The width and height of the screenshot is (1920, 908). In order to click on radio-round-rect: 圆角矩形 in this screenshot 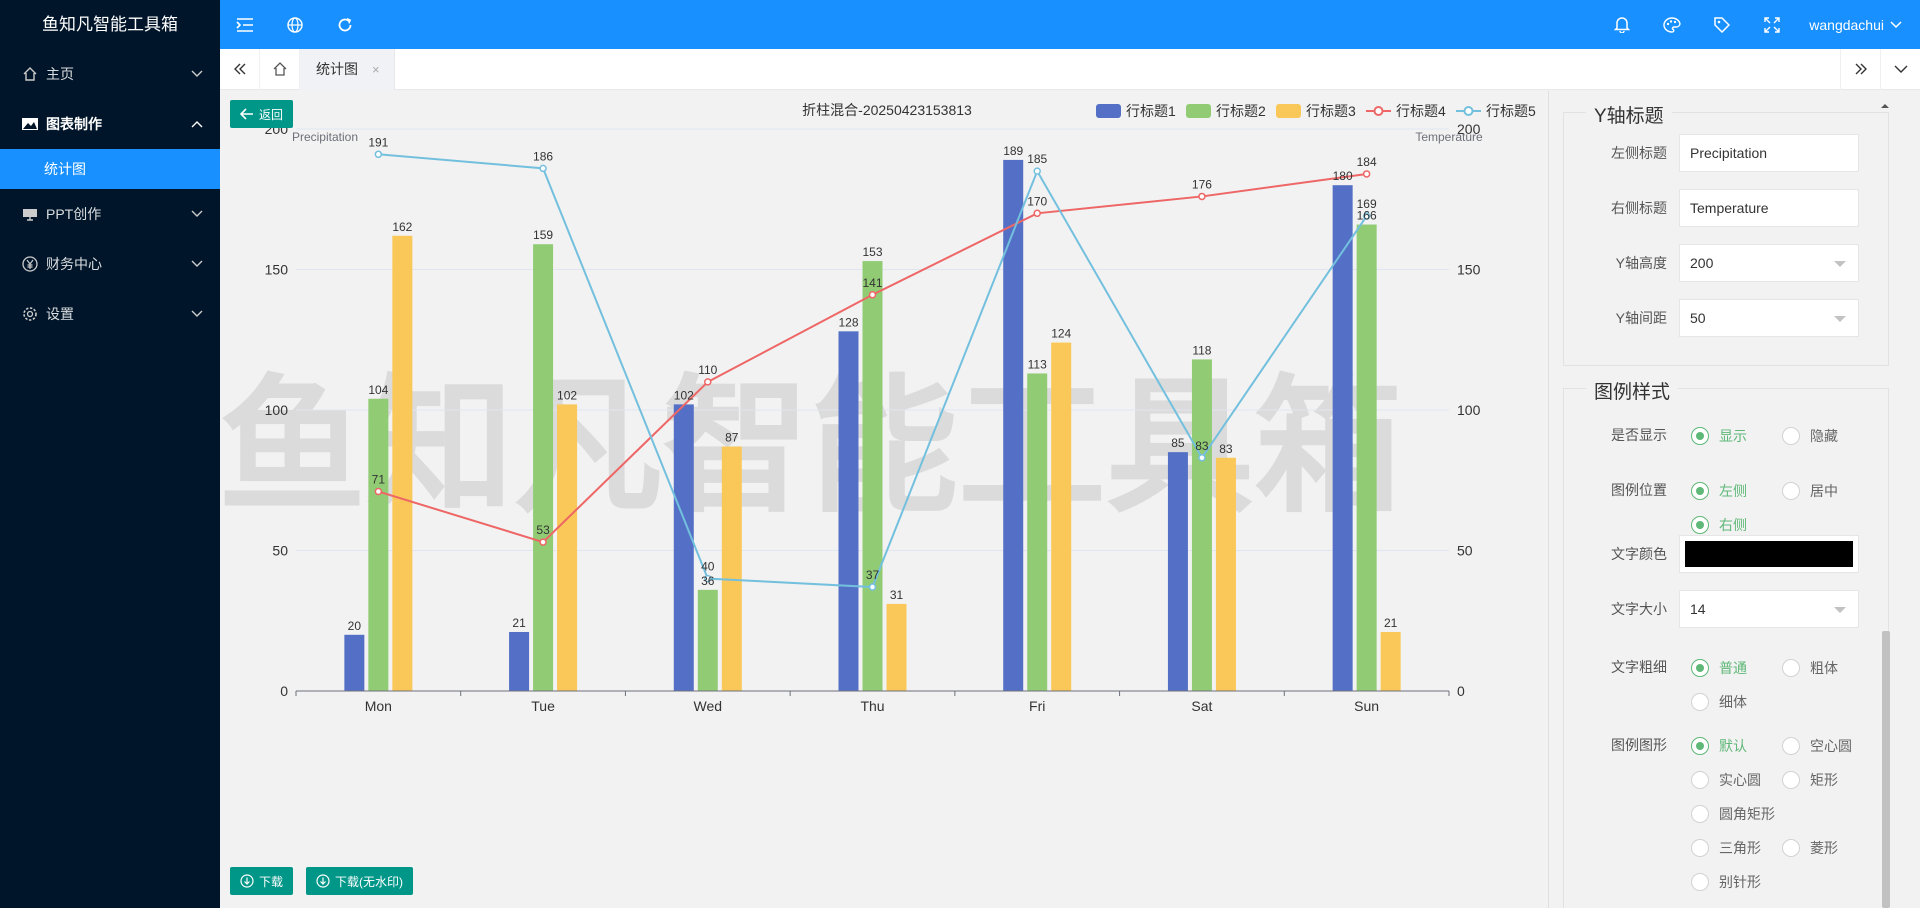, I will do `click(1733, 814)`.